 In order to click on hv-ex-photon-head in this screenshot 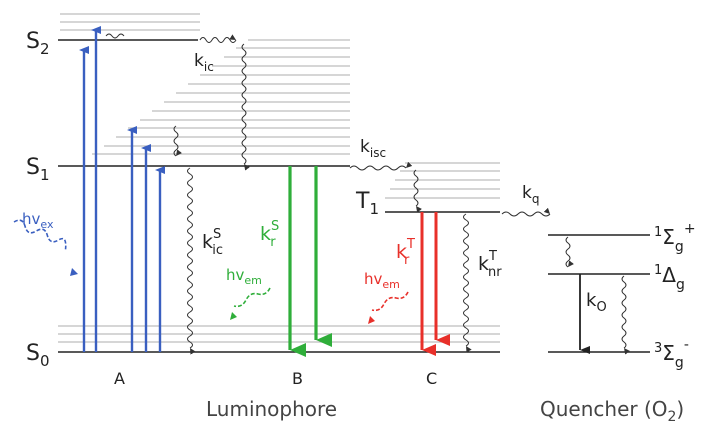, I will do `click(74, 272)`.